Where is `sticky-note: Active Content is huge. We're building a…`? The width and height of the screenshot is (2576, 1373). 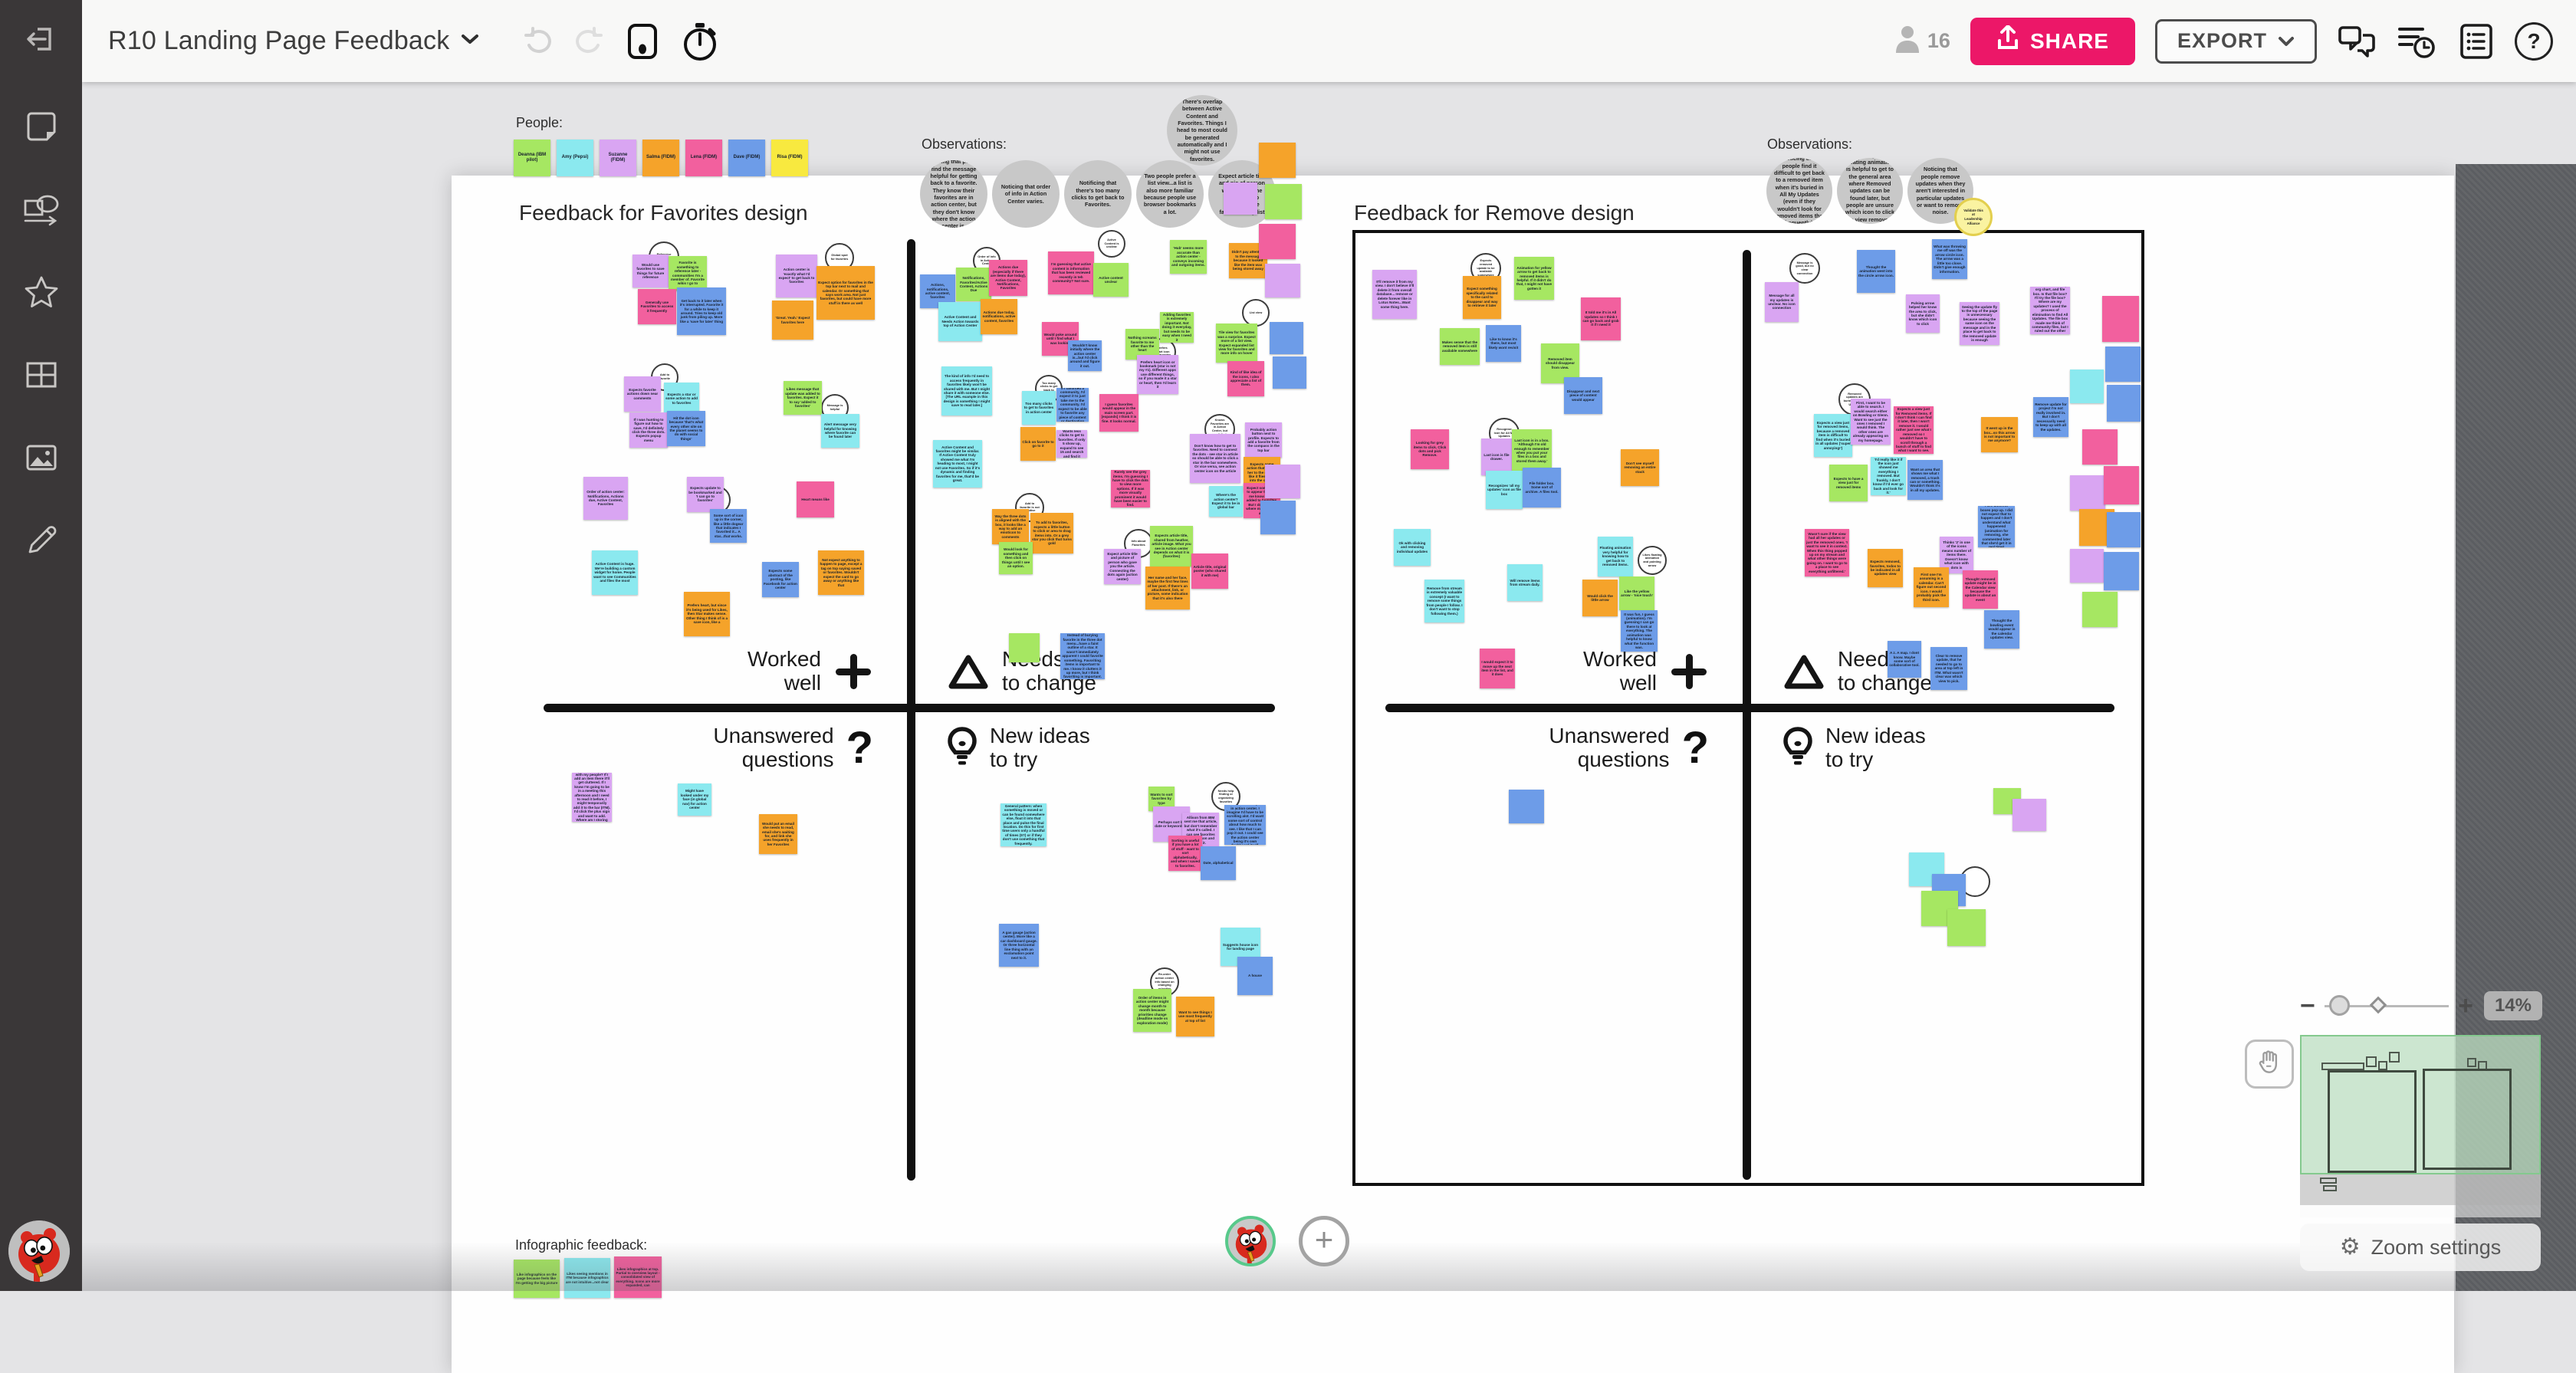 sticky-note: Active Content is huge. We're building a… is located at coordinates (615, 572).